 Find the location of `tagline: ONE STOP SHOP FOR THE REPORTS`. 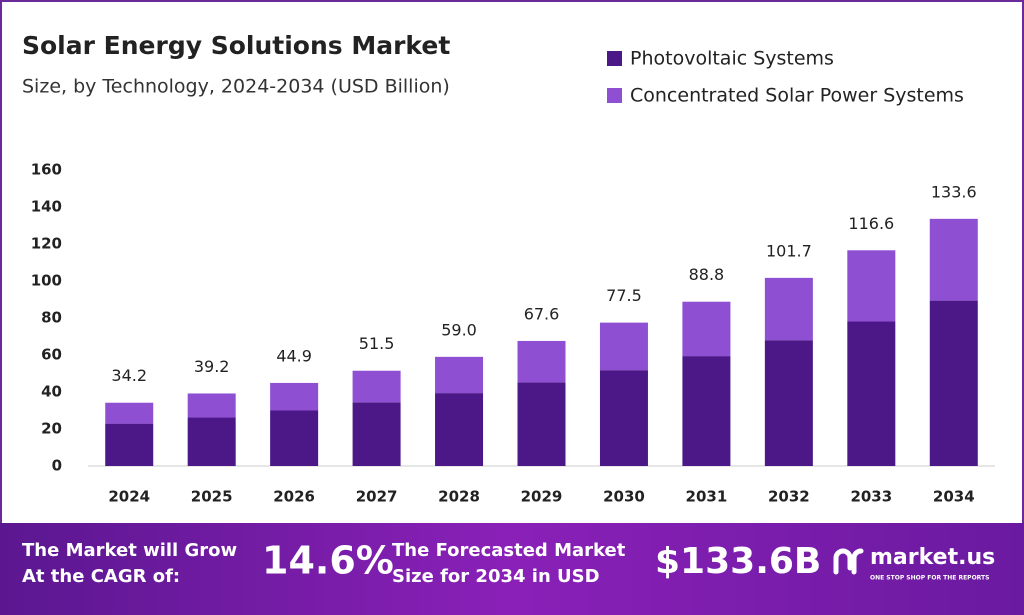

tagline: ONE STOP SHOP FOR THE REPORTS is located at coordinates (929, 578).